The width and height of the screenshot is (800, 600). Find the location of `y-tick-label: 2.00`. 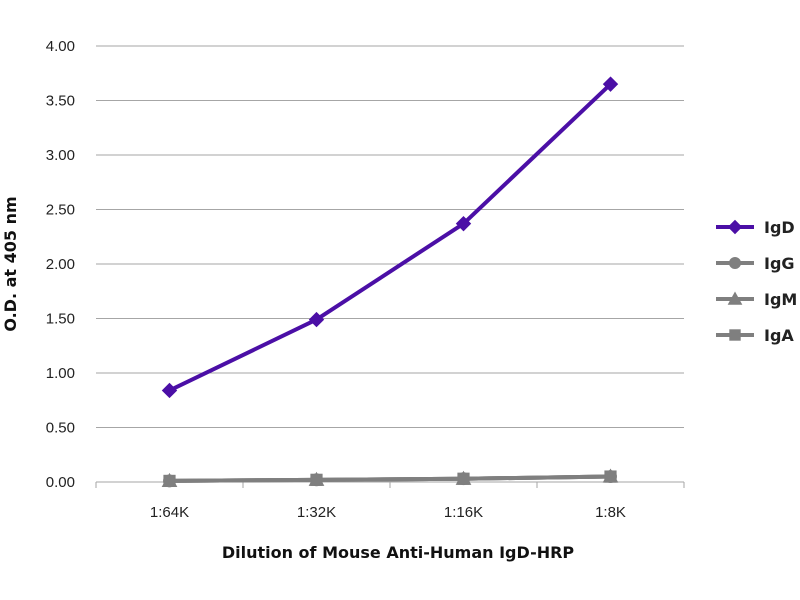

y-tick-label: 2.00 is located at coordinates (60, 264).